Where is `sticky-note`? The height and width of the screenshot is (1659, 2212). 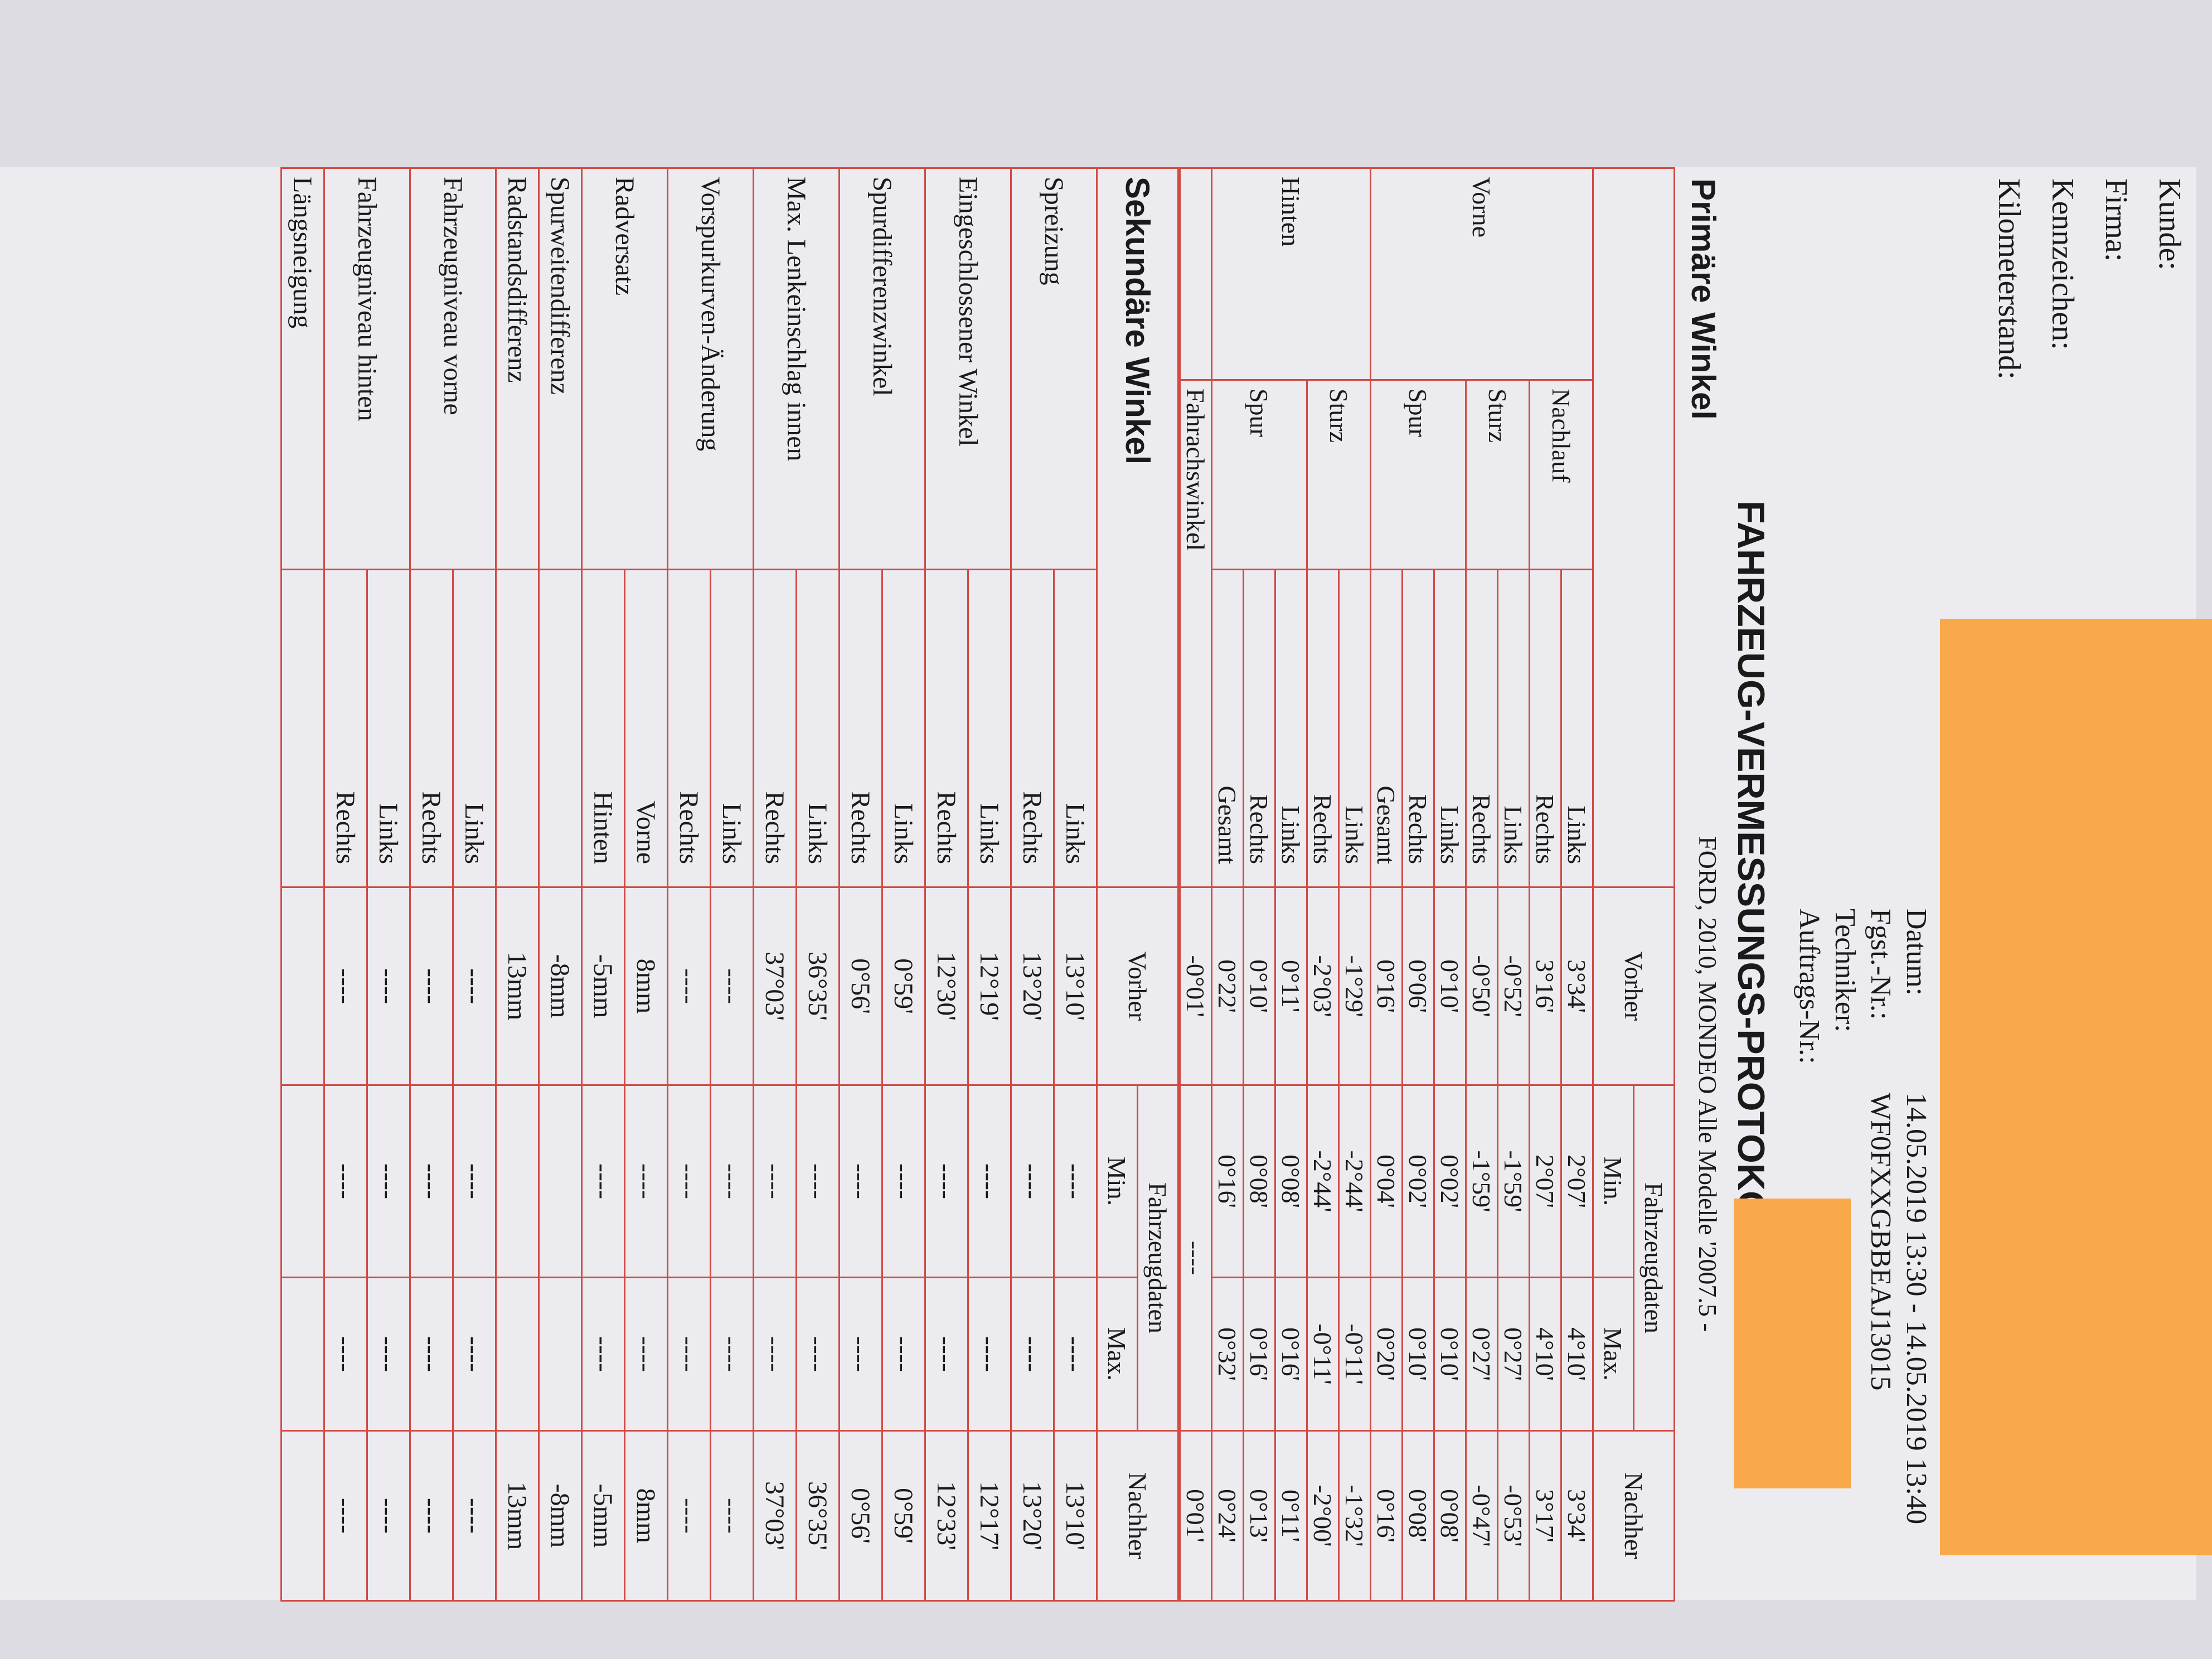 sticky-note is located at coordinates (1793, 1343).